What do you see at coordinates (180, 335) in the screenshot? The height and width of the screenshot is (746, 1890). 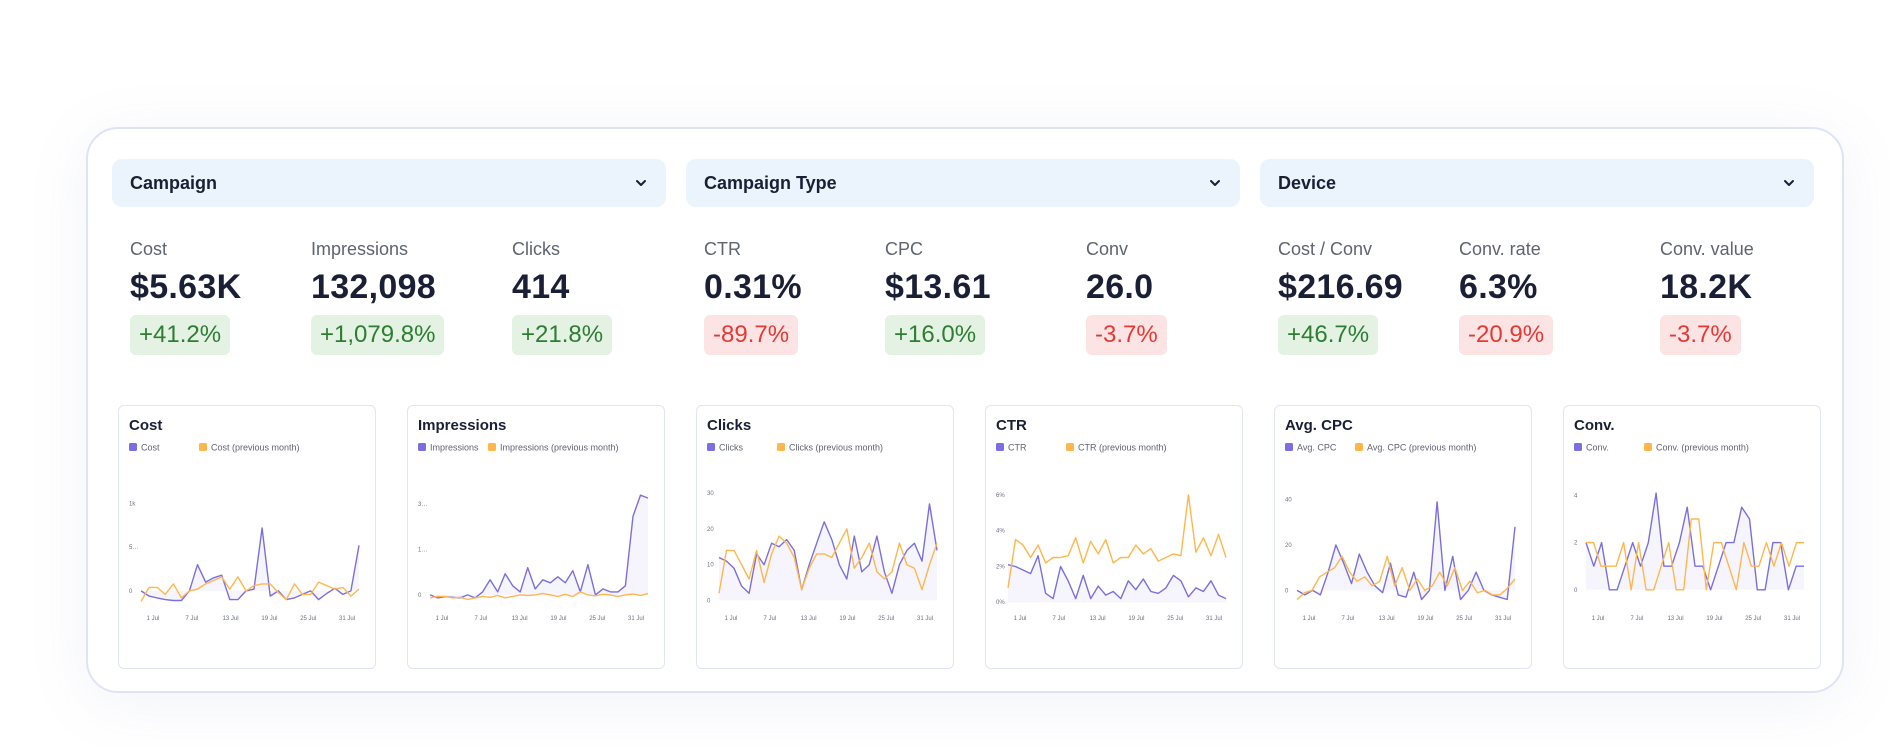 I see `kpi-delta-badge: +41.2%` at bounding box center [180, 335].